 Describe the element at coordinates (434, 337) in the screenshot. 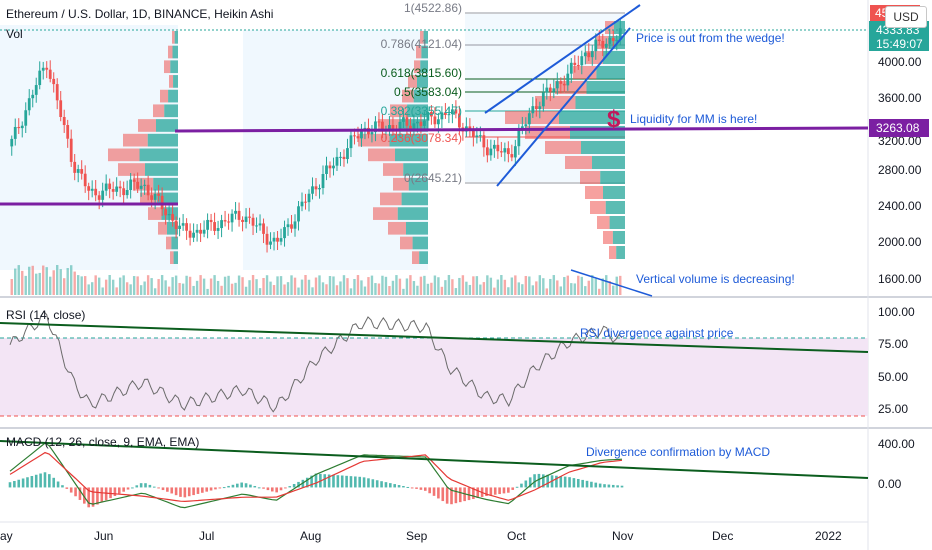

I see `rsi-trend-line` at that location.